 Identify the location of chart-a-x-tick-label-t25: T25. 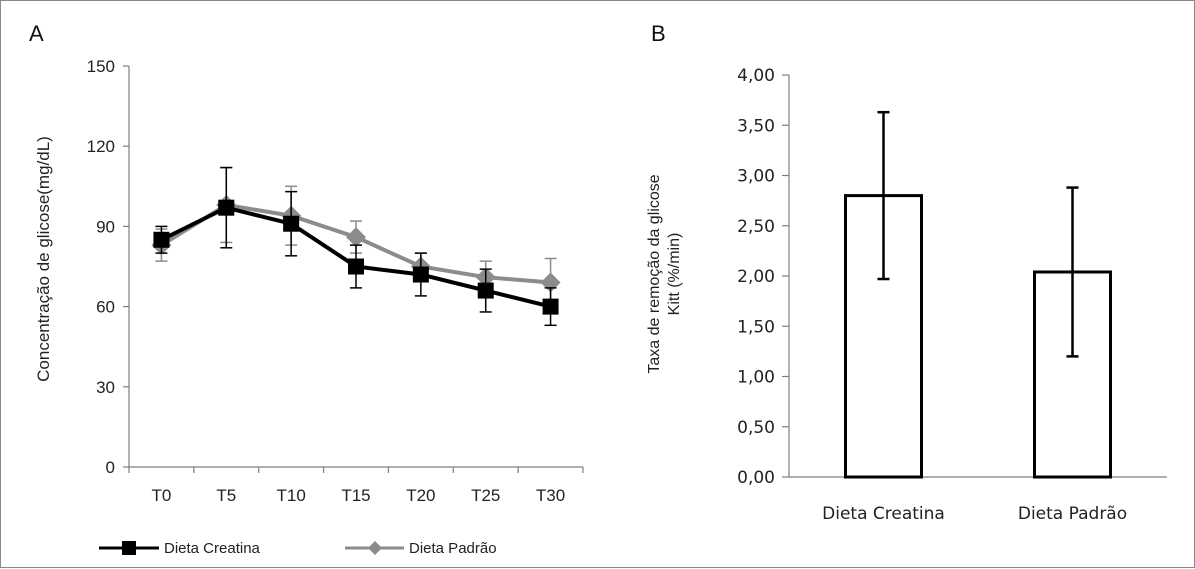
(485, 495).